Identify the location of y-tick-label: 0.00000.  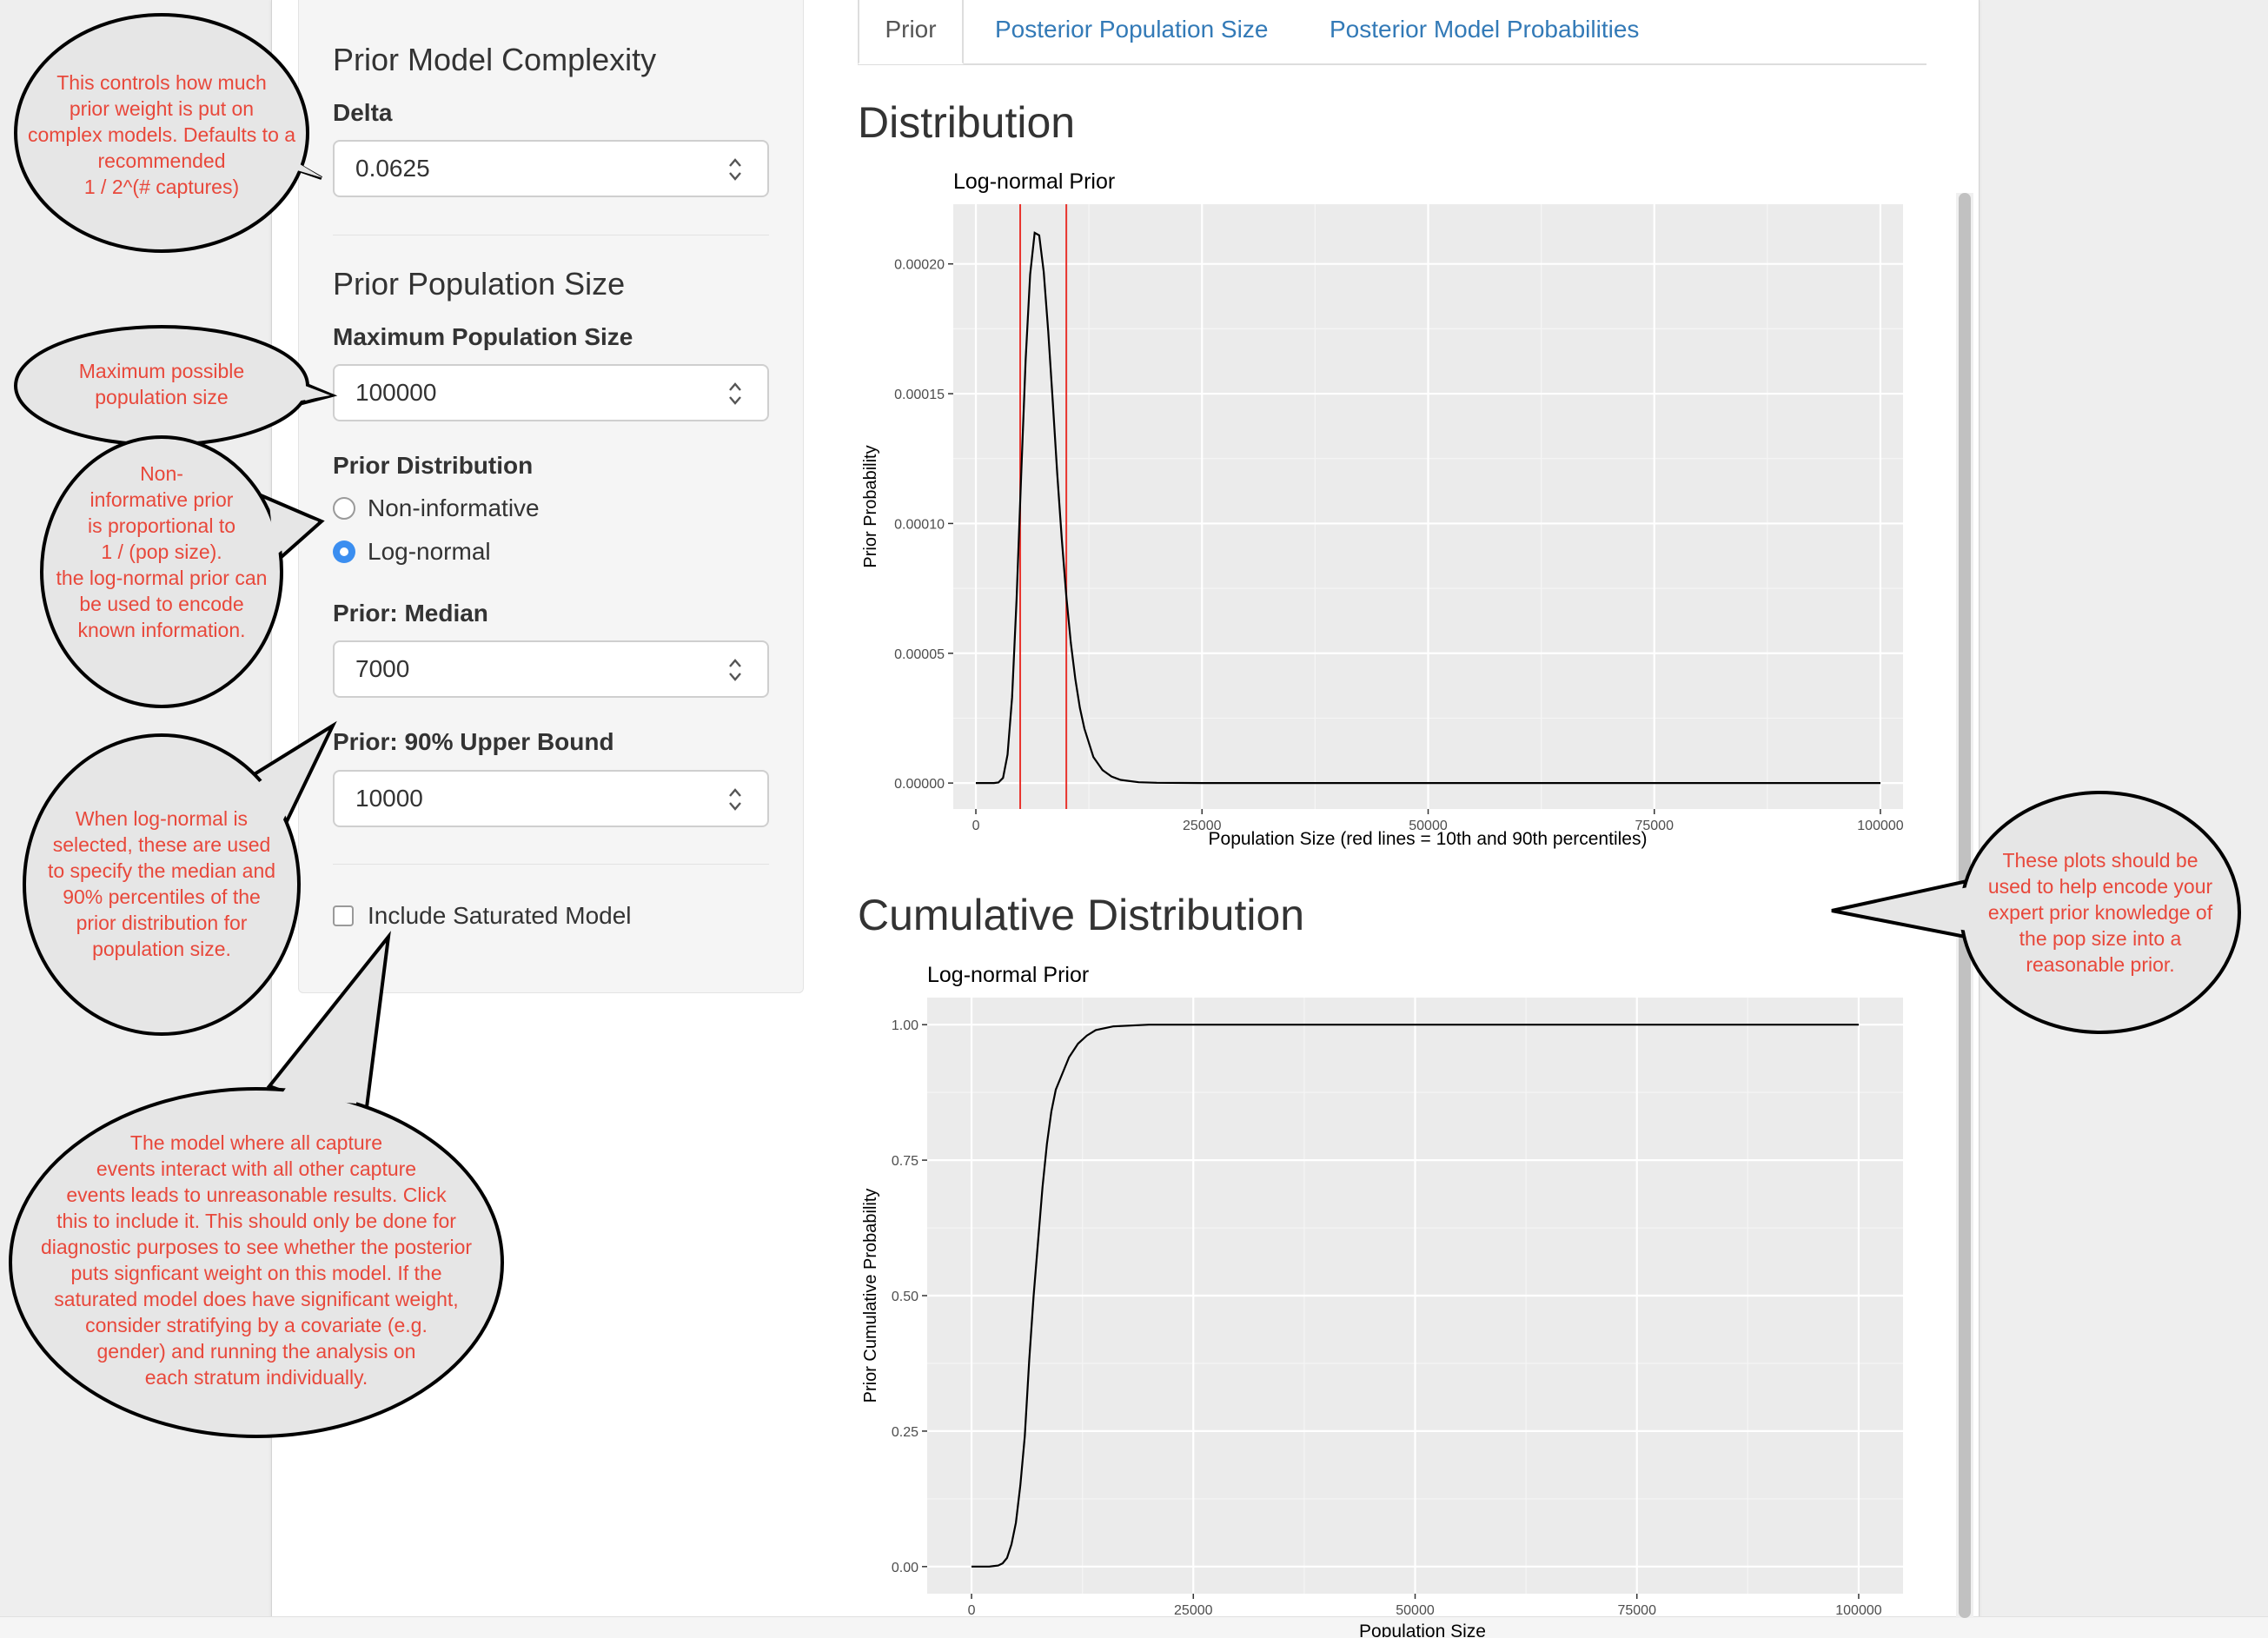
(919, 784).